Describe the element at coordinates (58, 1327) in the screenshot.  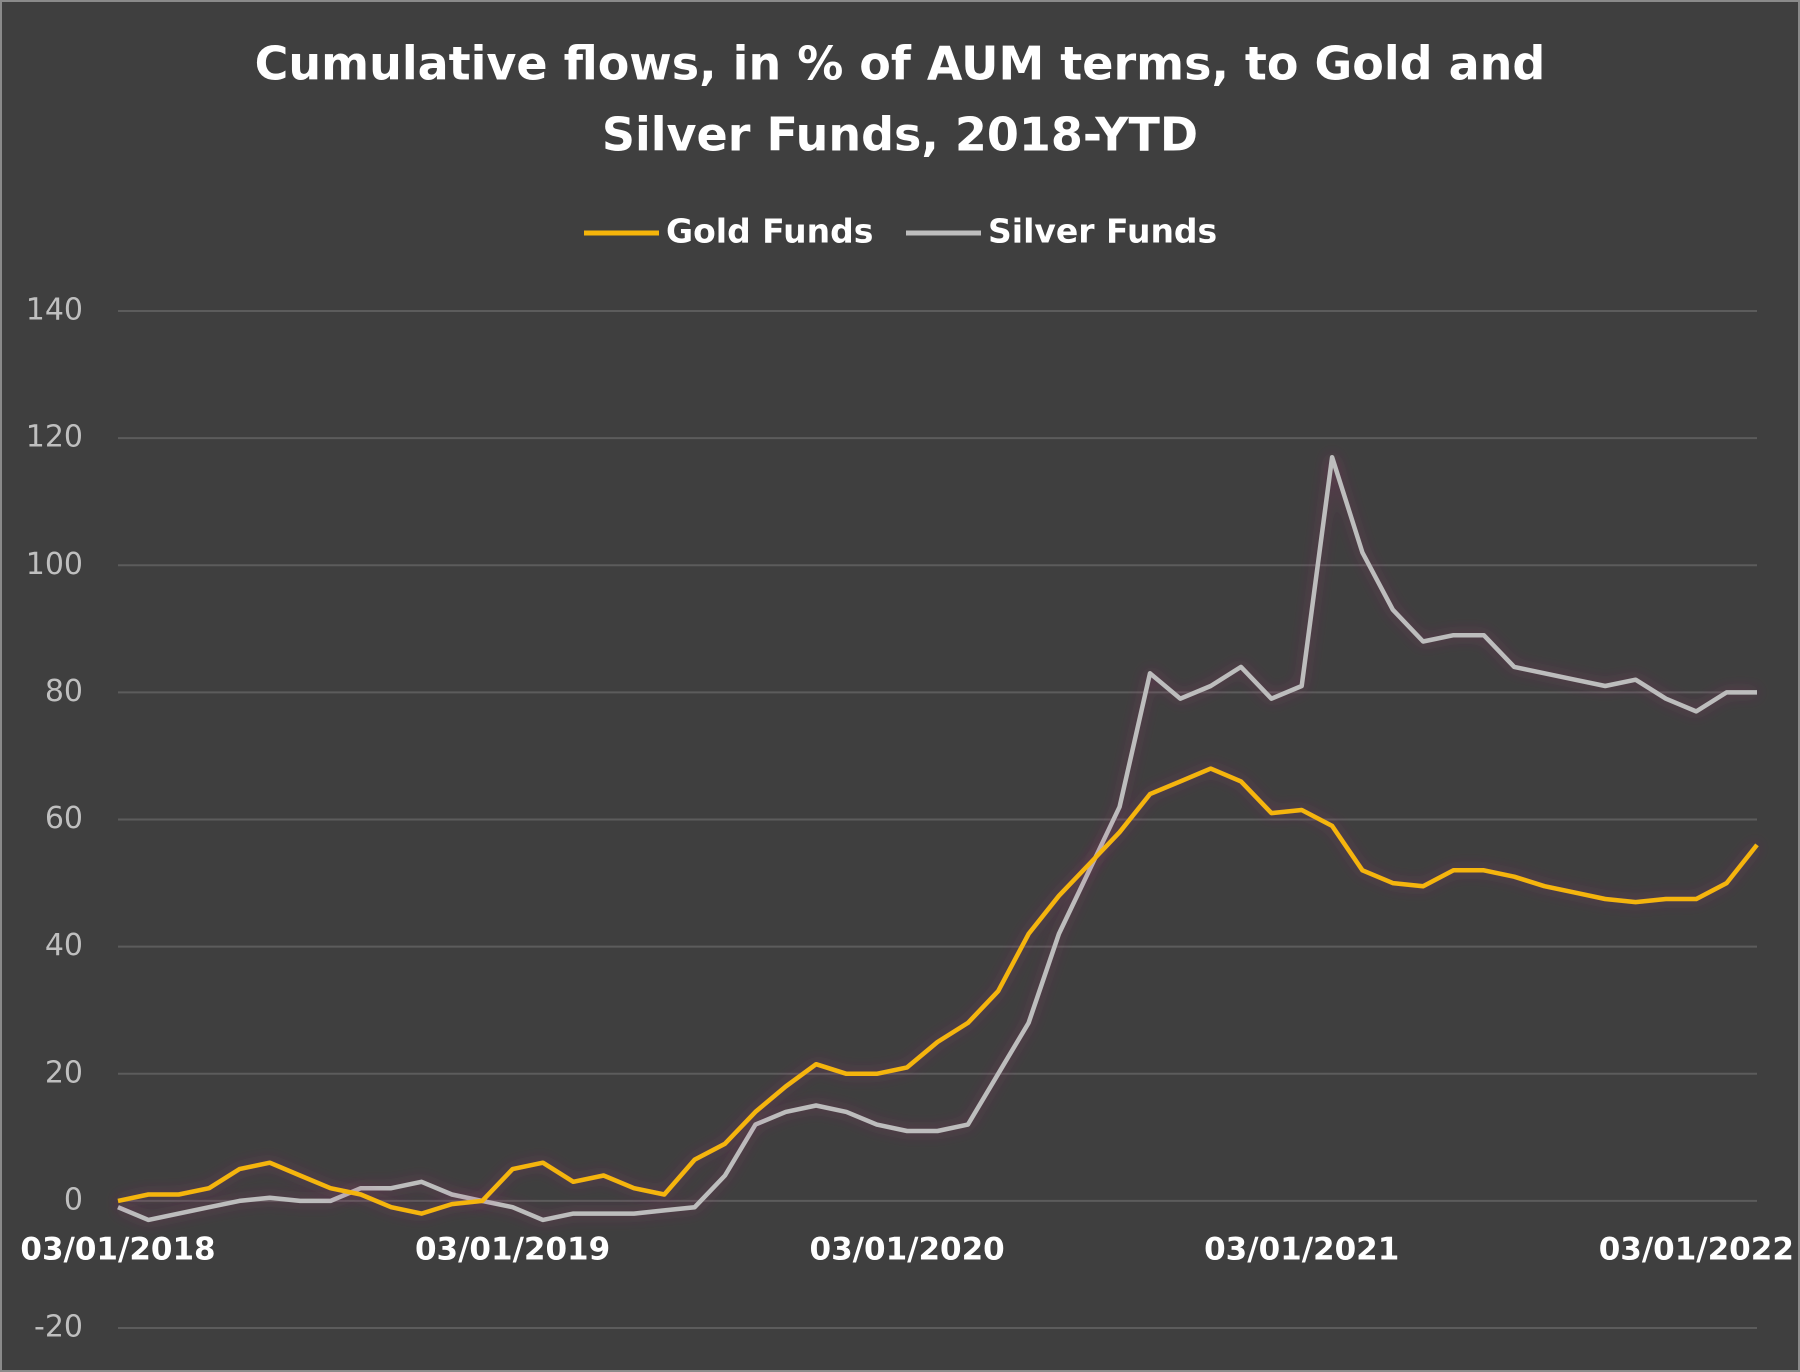
I see `y-tick-label: -20` at that location.